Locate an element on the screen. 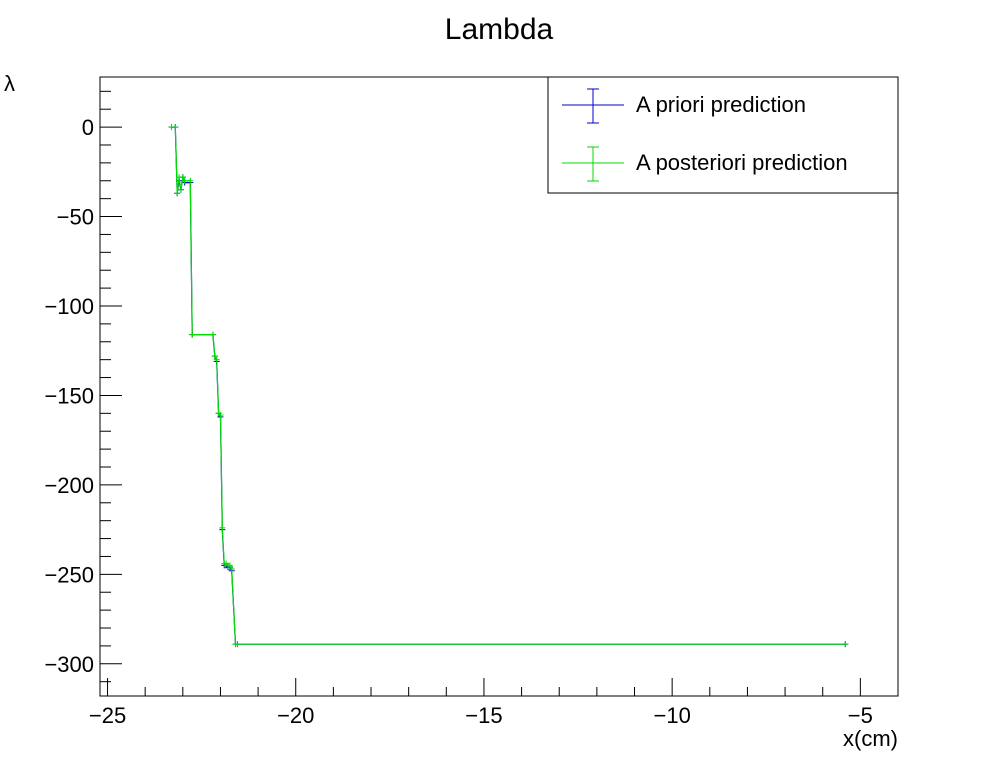 The height and width of the screenshot is (774, 998). y-tick-label: −200 is located at coordinates (69, 485).